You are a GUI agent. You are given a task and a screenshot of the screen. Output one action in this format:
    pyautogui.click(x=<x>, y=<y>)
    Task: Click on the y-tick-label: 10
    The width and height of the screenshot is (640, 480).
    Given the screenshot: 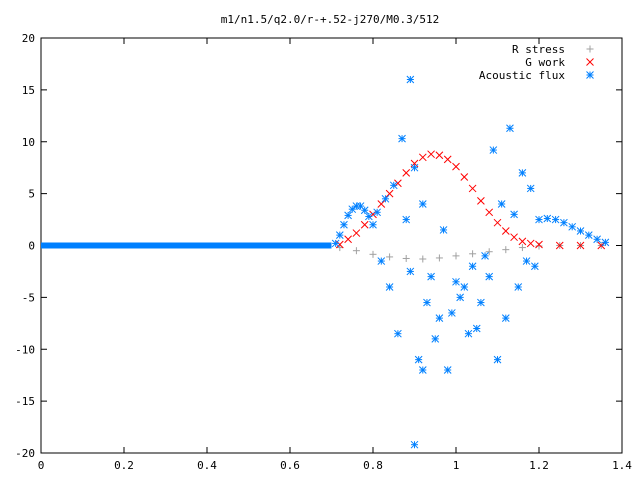 What is the action you would take?
    pyautogui.click(x=28, y=142)
    